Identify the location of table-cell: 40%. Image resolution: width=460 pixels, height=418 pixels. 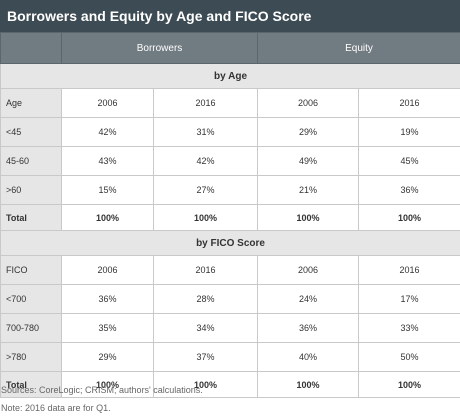
(308, 357).